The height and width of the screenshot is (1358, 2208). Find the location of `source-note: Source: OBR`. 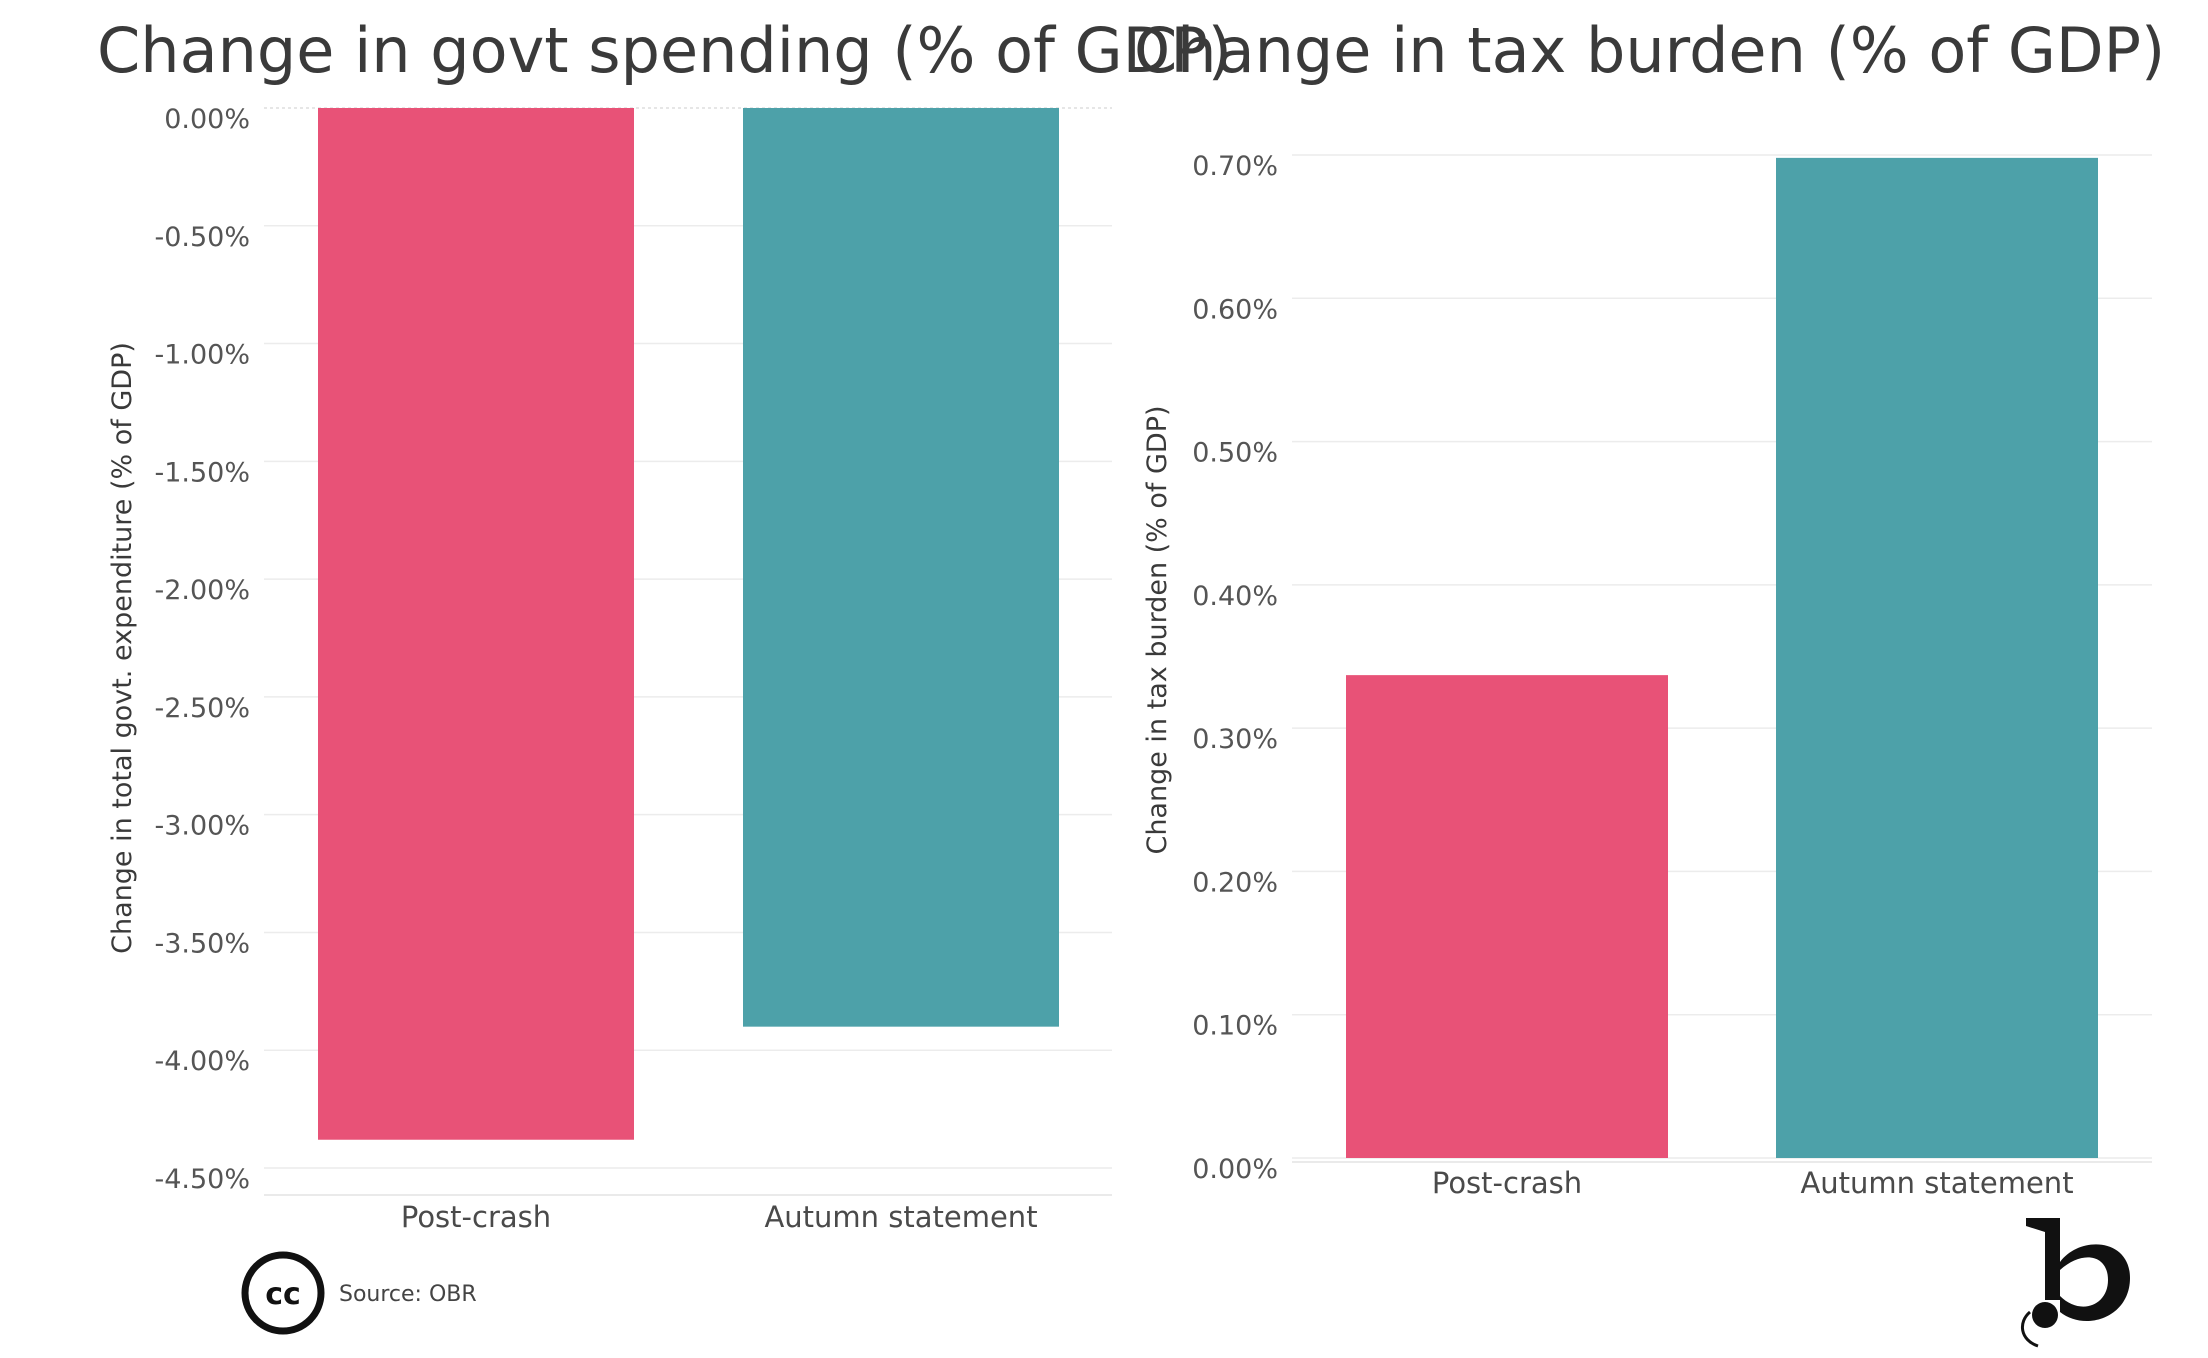

source-note: Source: OBR is located at coordinates (408, 1294).